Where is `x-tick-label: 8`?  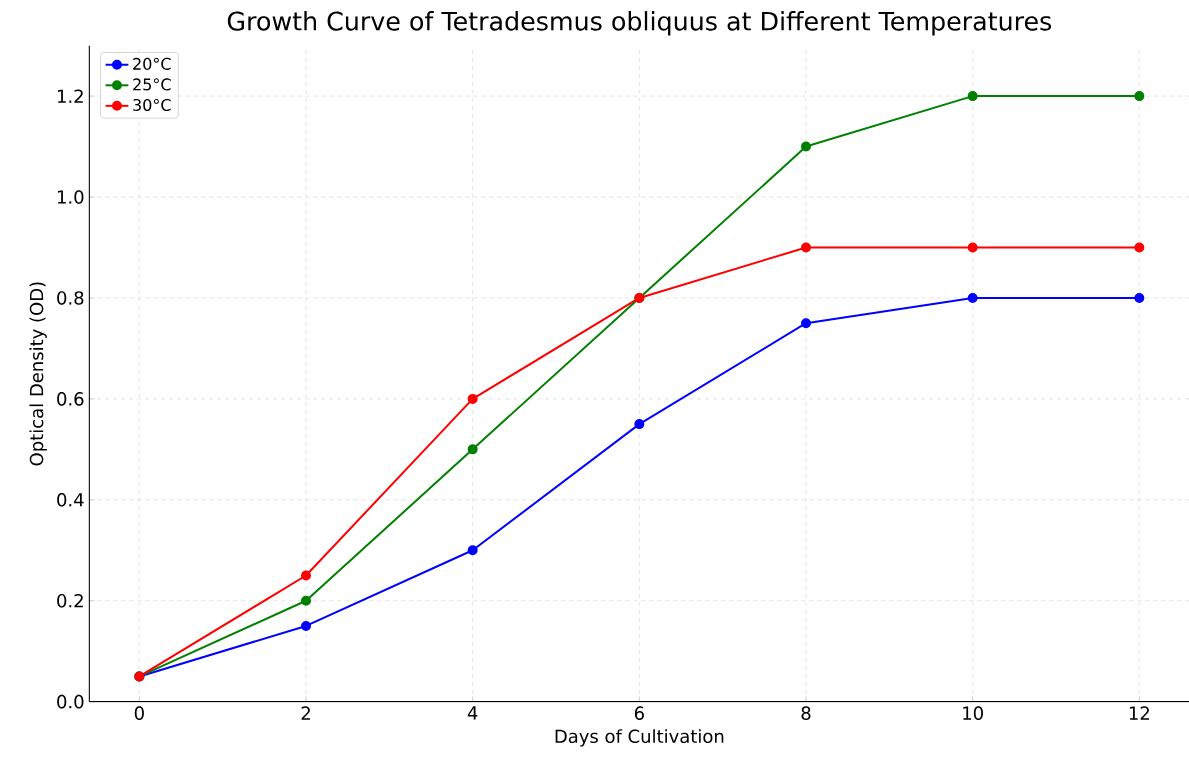 x-tick-label: 8 is located at coordinates (806, 713).